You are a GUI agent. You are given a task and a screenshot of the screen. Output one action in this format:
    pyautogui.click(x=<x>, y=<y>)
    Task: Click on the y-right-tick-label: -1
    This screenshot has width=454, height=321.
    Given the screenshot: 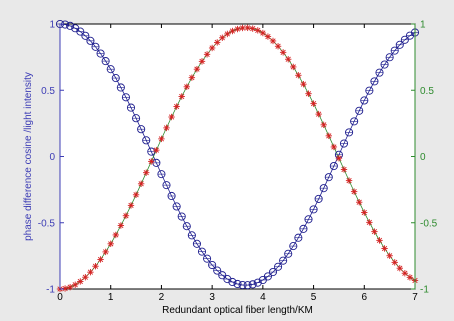 What is the action you would take?
    pyautogui.click(x=424, y=290)
    